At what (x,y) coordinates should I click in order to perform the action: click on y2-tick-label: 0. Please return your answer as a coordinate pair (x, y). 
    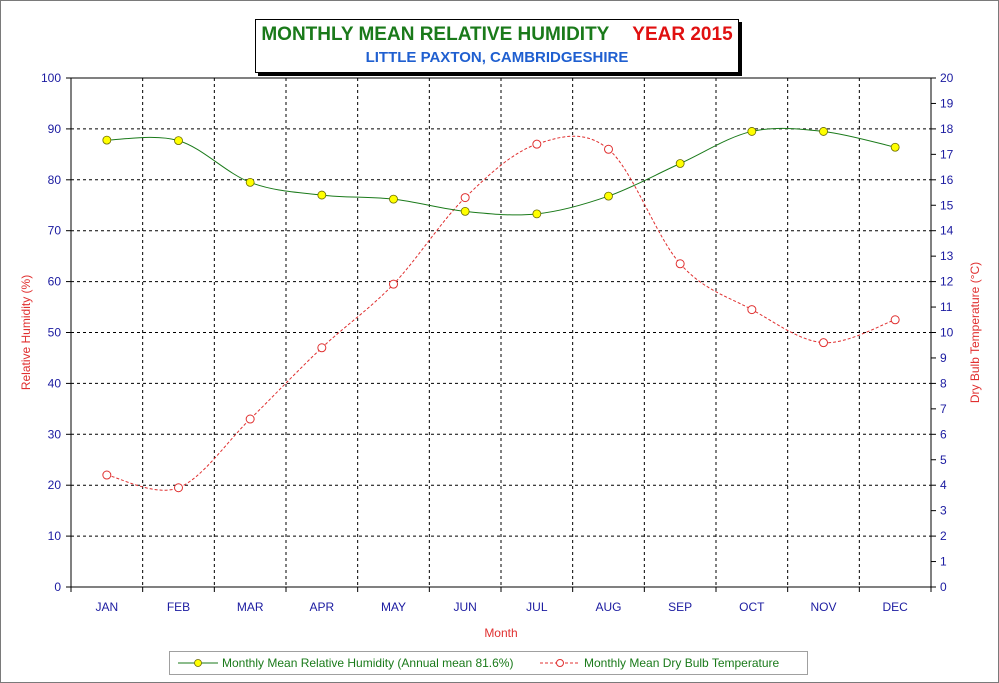
    Looking at the image, I should click on (943, 587).